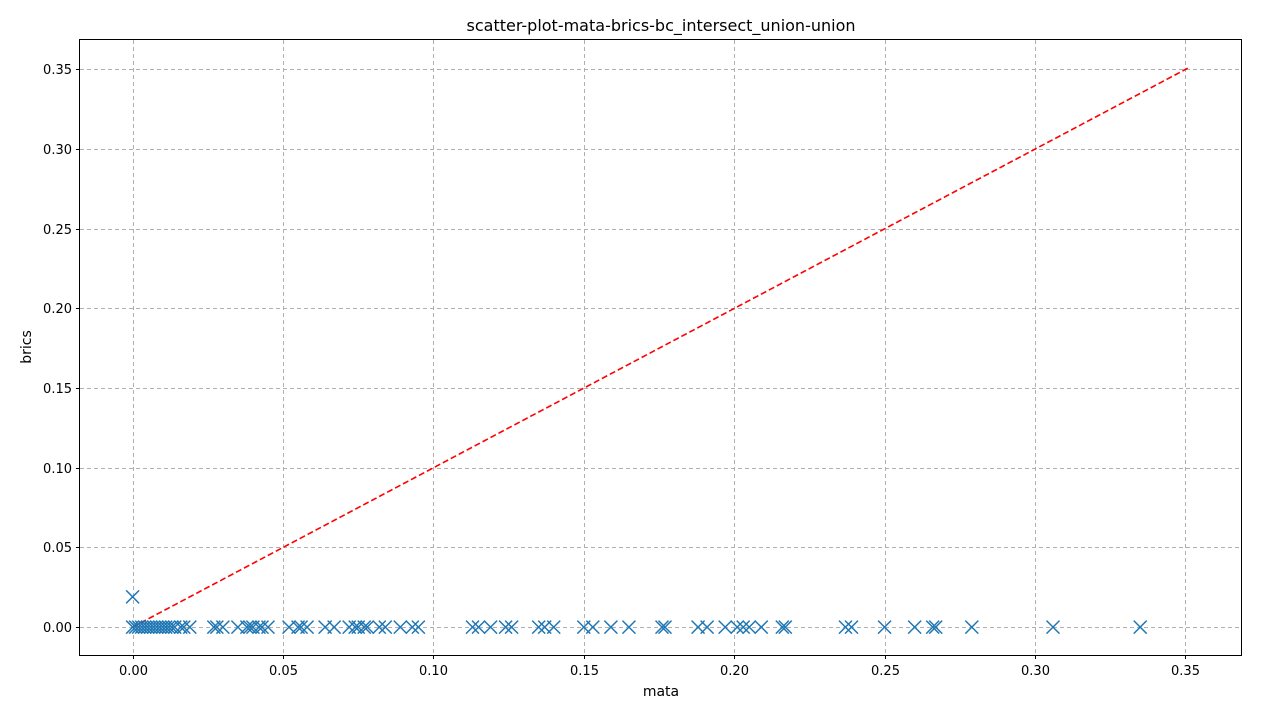  Describe the element at coordinates (133, 671) in the screenshot. I see `x-tick-label: 0.00` at that location.